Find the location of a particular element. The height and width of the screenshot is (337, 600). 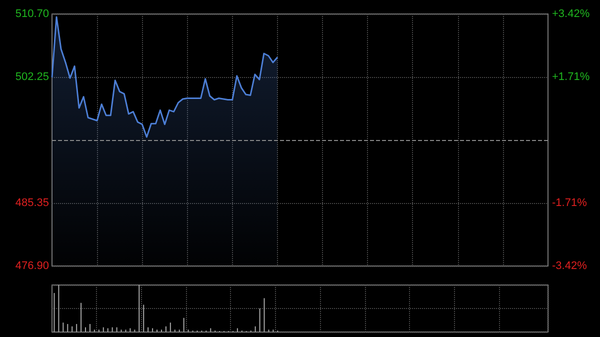

y-tick-label: 476.90 is located at coordinates (32, 266).